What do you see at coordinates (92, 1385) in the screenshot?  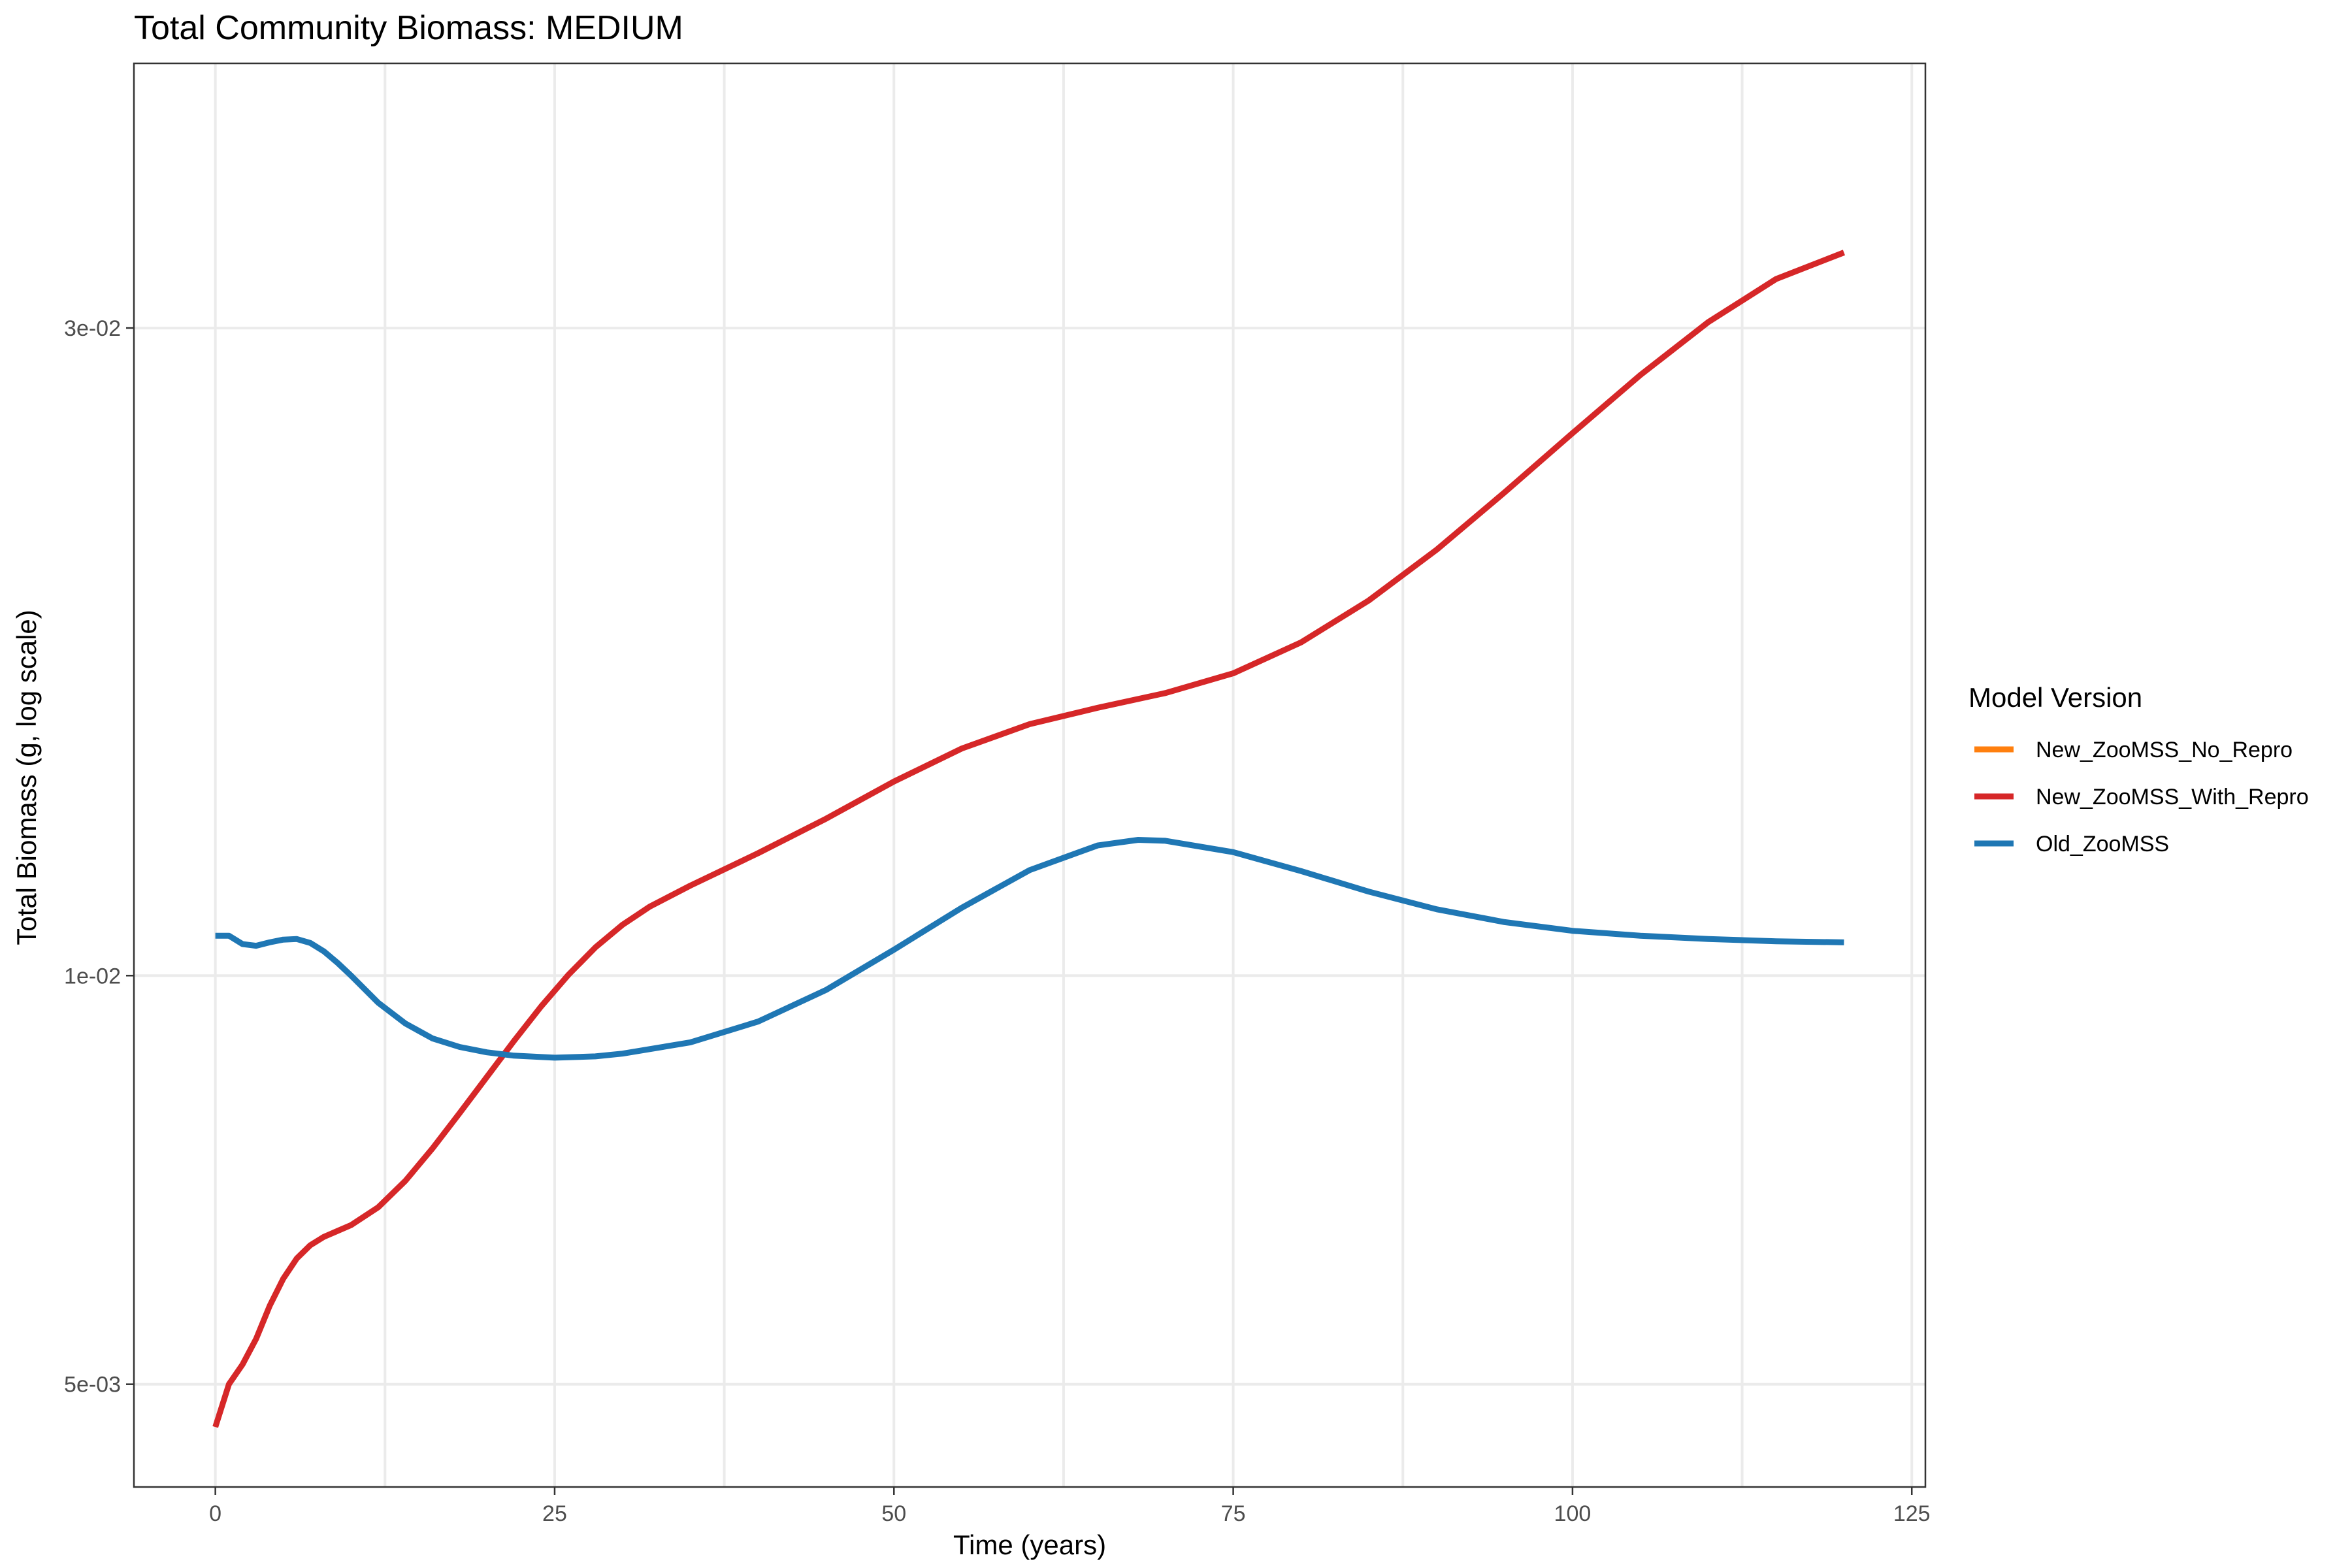 I see `y-tick-label: 5e-03` at bounding box center [92, 1385].